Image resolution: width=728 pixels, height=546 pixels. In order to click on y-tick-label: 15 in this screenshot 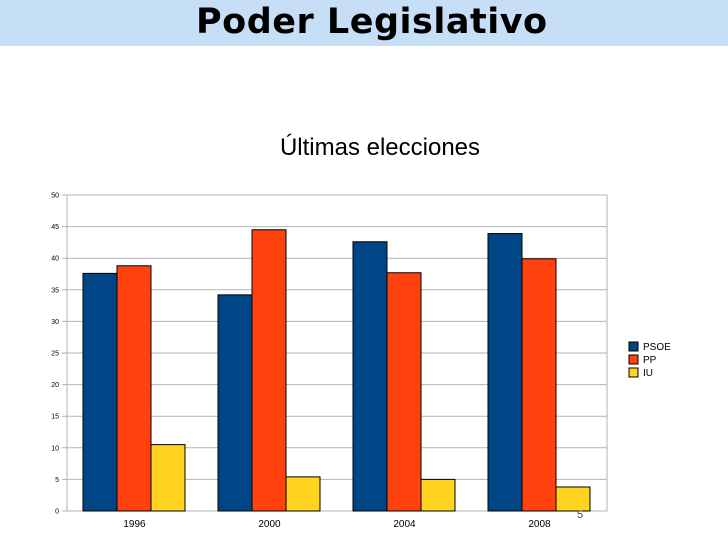, I will do `click(55, 417)`.